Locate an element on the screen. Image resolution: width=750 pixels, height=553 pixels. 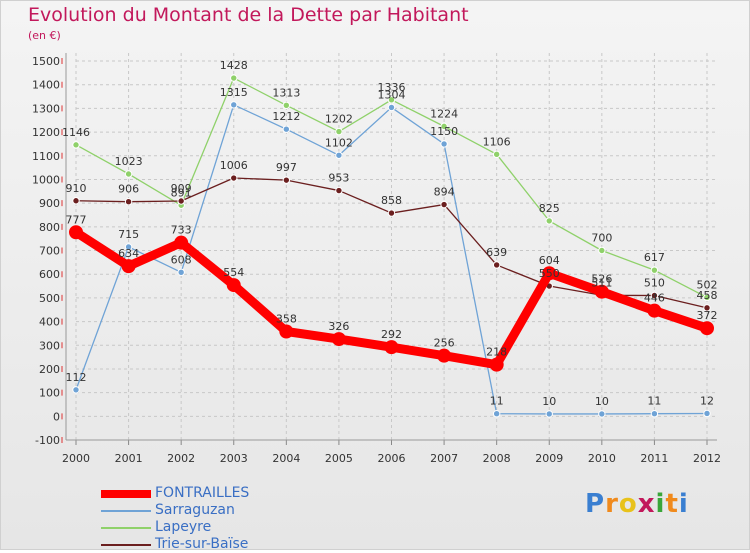
data-label: 1106 is located at coordinates (497, 141).